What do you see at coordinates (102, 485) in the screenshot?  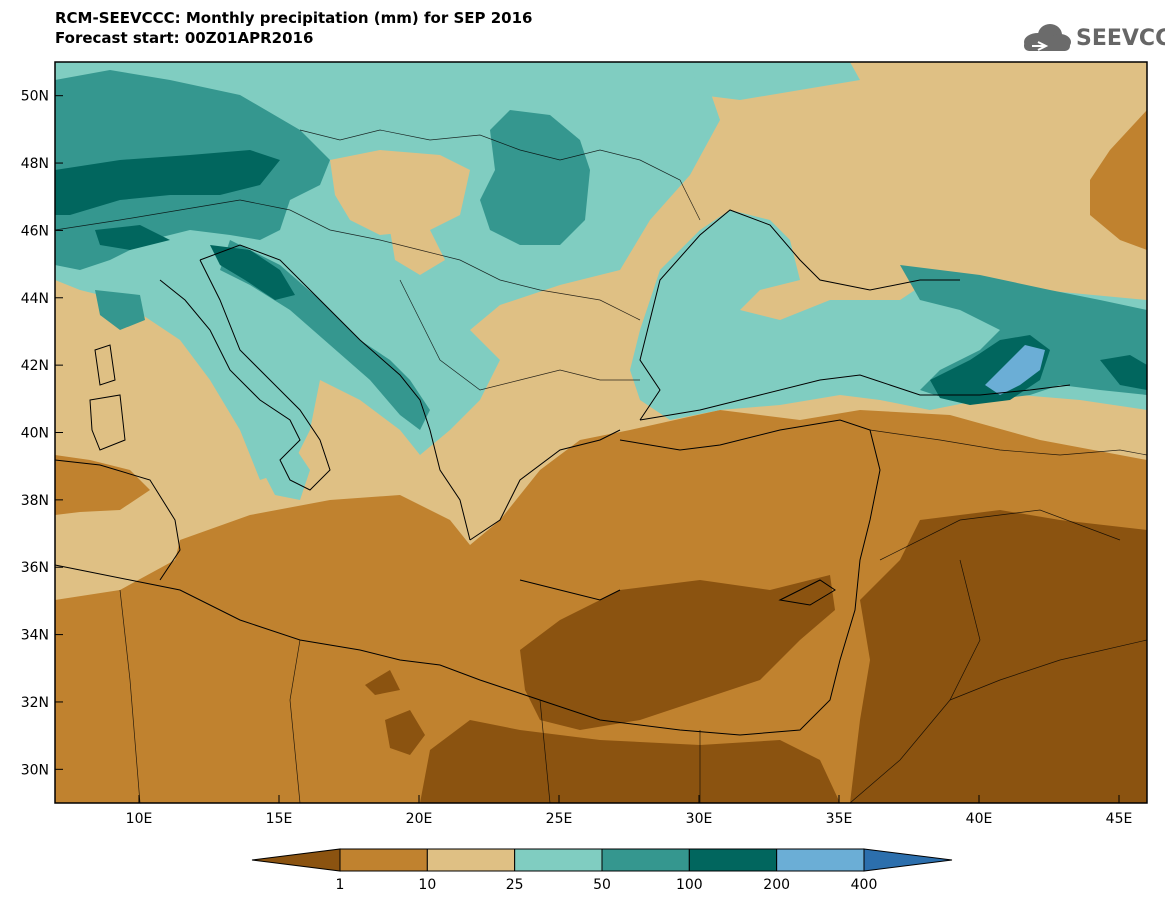 I see `class-1-10-area-west` at bounding box center [102, 485].